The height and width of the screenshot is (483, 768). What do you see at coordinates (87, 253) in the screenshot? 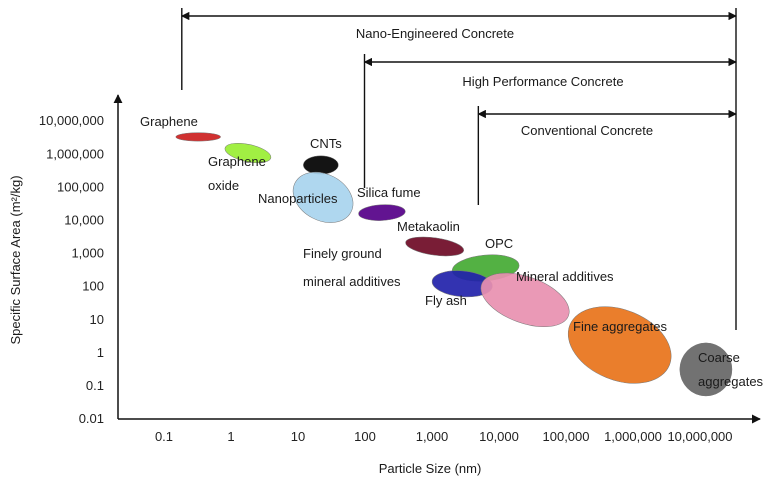
I see `y-tick-label: 1,000` at bounding box center [87, 253].